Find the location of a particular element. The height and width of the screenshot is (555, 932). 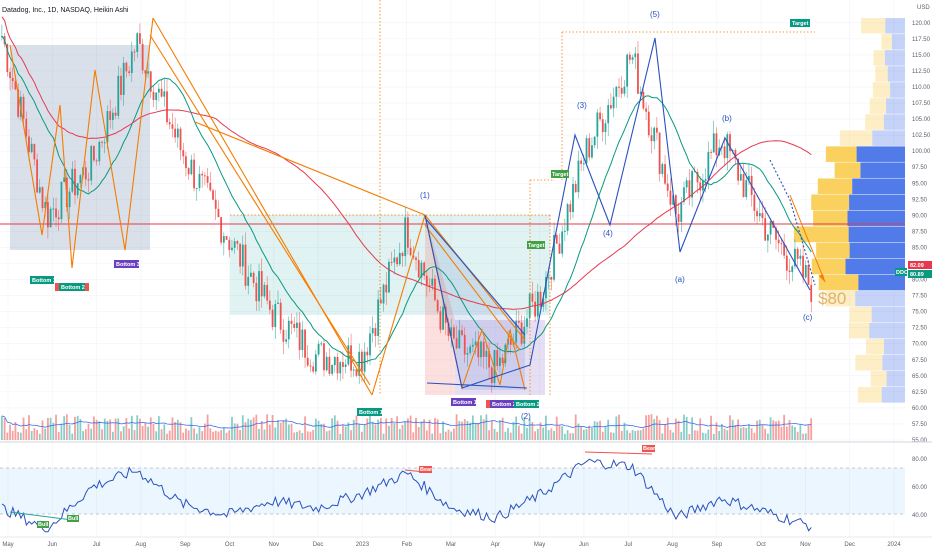

price-tick: 102.50 is located at coordinates (921, 136).